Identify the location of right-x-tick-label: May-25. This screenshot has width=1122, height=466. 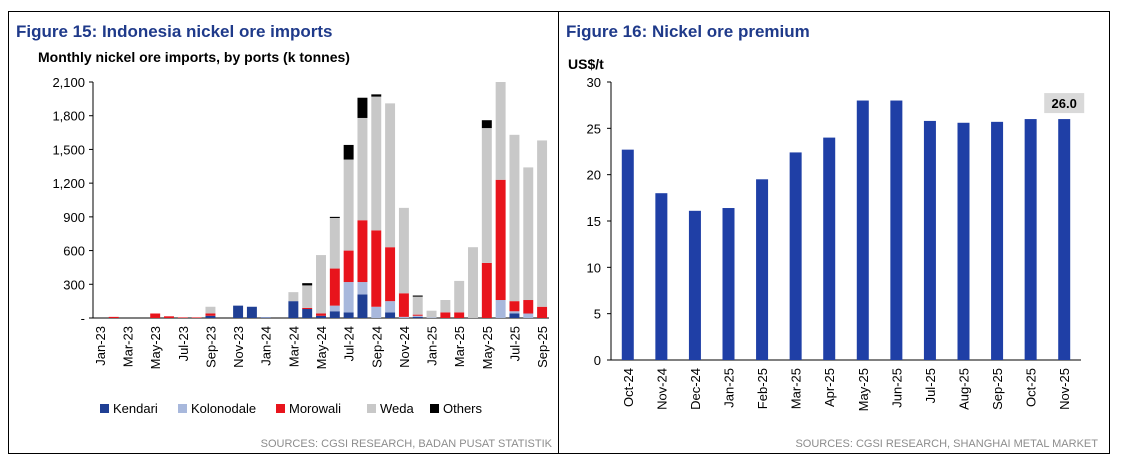
(863, 389).